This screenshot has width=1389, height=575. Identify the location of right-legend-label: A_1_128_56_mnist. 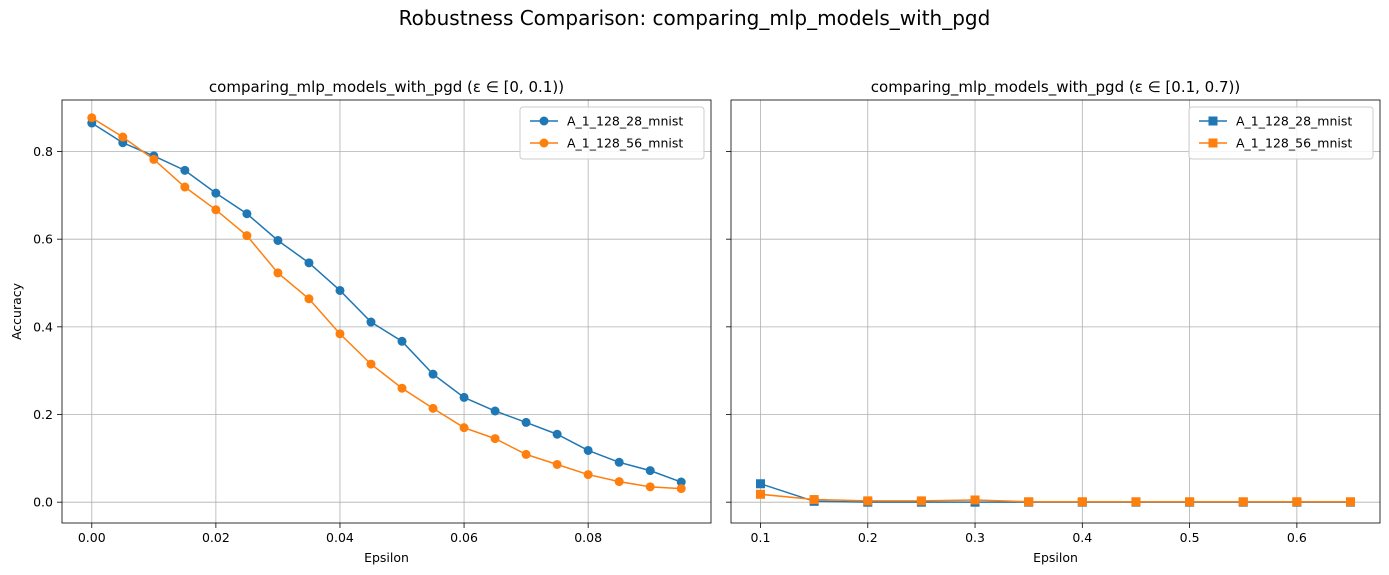
(1294, 143).